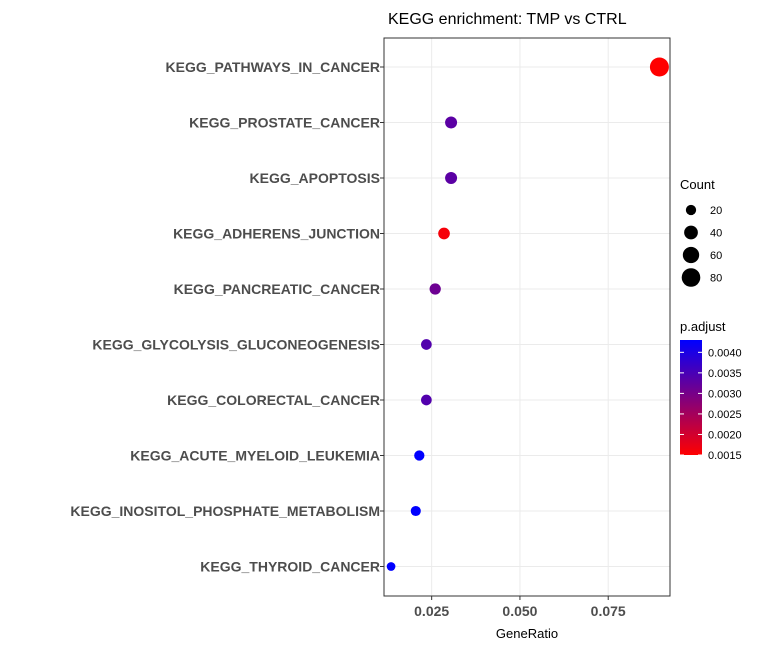  Describe the element at coordinates (725, 456) in the screenshot. I see `color-legend-label: 0.0015` at that location.